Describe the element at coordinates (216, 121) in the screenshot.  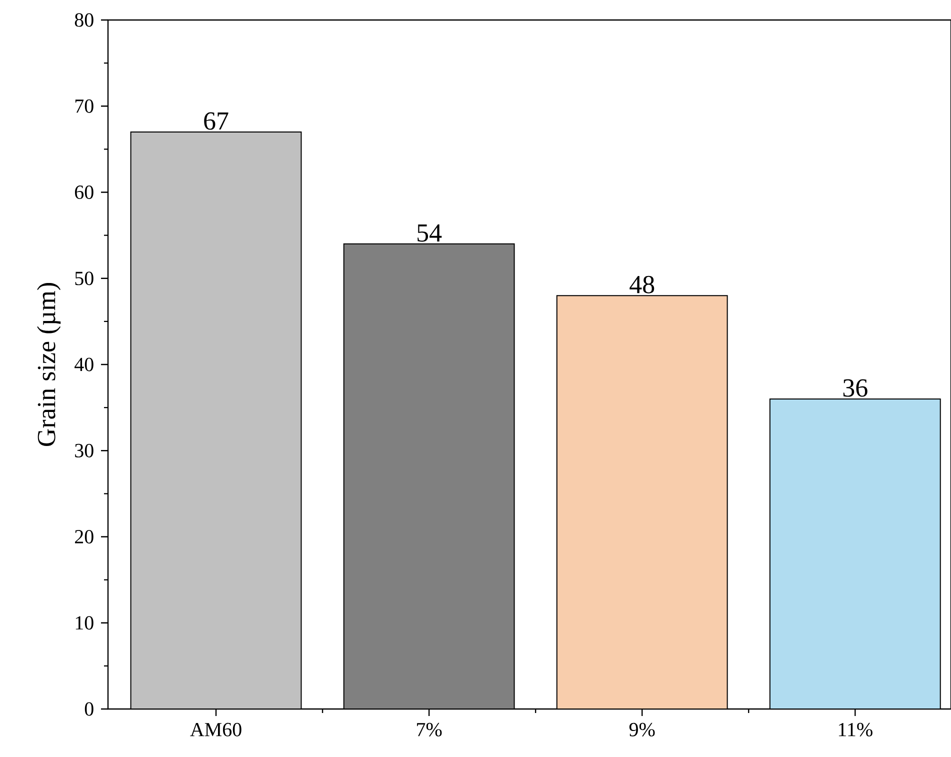
I see `data-label: 67` at that location.